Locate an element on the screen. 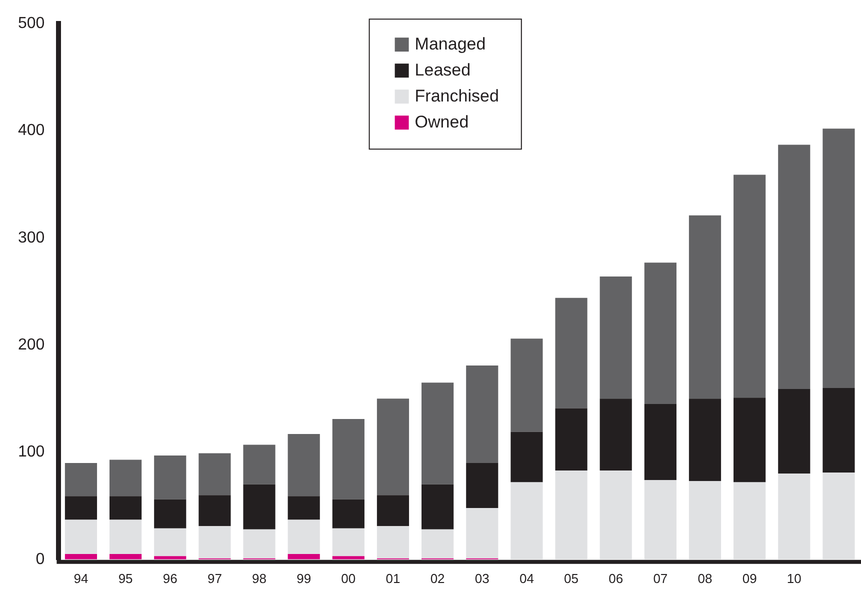 This screenshot has width=861, height=605. y-tick-label: 100 is located at coordinates (31, 452).